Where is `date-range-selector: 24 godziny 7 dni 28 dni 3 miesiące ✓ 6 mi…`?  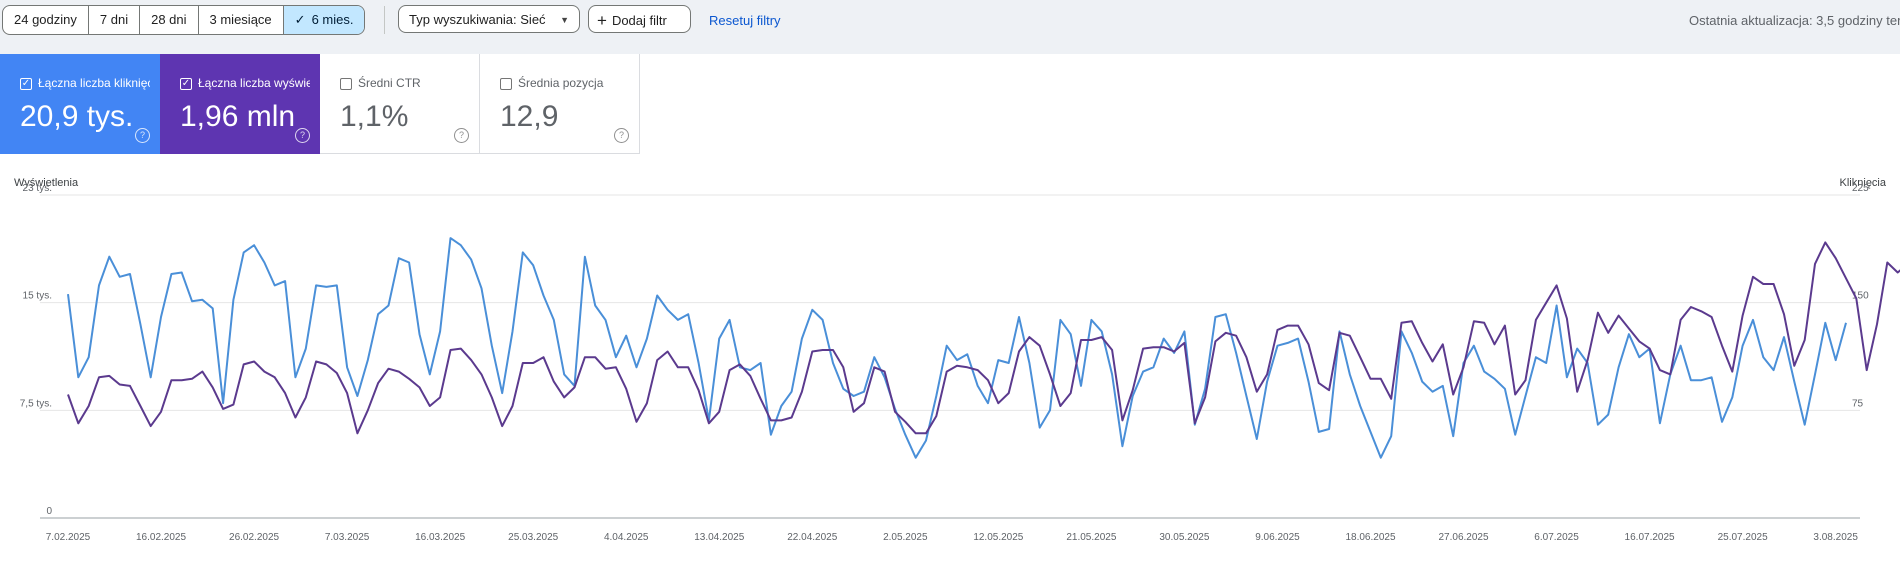 date-range-selector: 24 godziny 7 dni 28 dni 3 miesiące ✓ 6 mi… is located at coordinates (184, 20).